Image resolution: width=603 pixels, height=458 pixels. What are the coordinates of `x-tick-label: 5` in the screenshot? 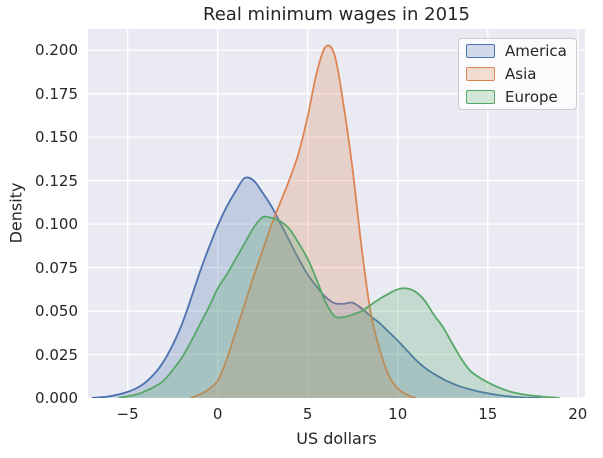 It's located at (307, 414).